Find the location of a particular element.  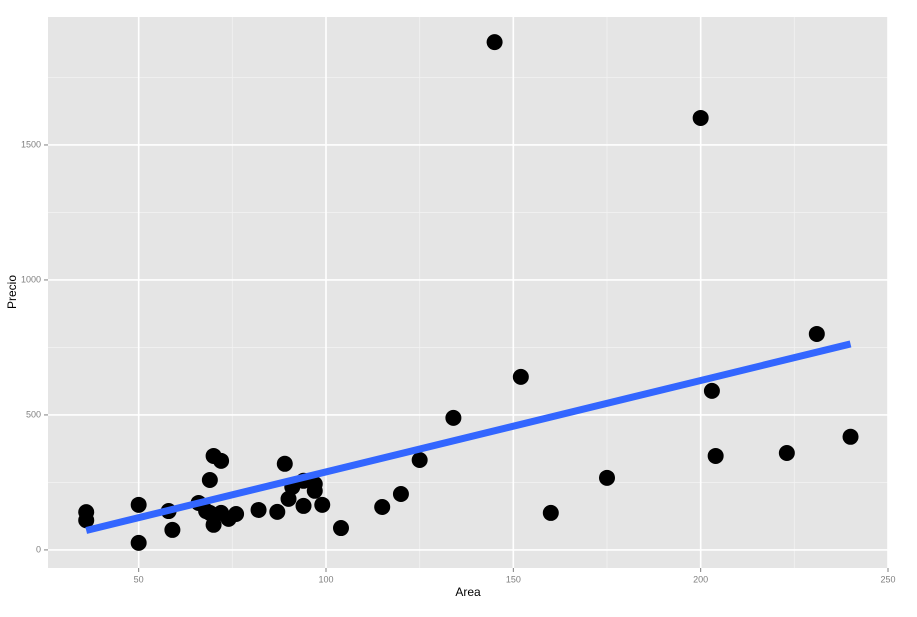

y-tick-label: 1500 is located at coordinates (31, 144).